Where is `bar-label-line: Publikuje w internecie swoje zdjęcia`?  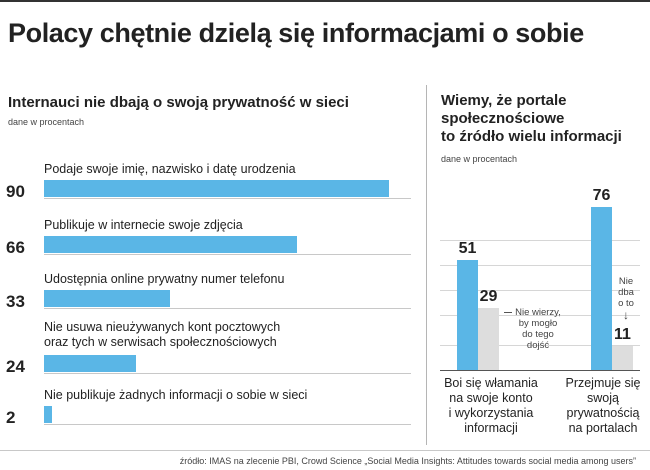
bar-label-line: Publikuje w internecie swoje zdjęcia is located at coordinates (143, 225).